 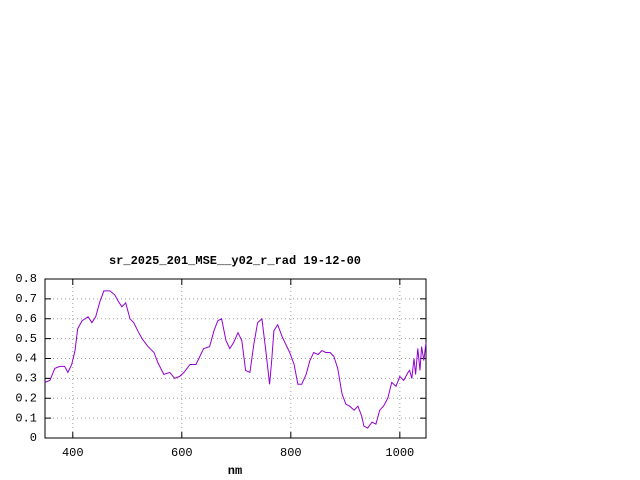 What do you see at coordinates (26, 299) in the screenshot?
I see `y-tick-label: 0.7` at bounding box center [26, 299].